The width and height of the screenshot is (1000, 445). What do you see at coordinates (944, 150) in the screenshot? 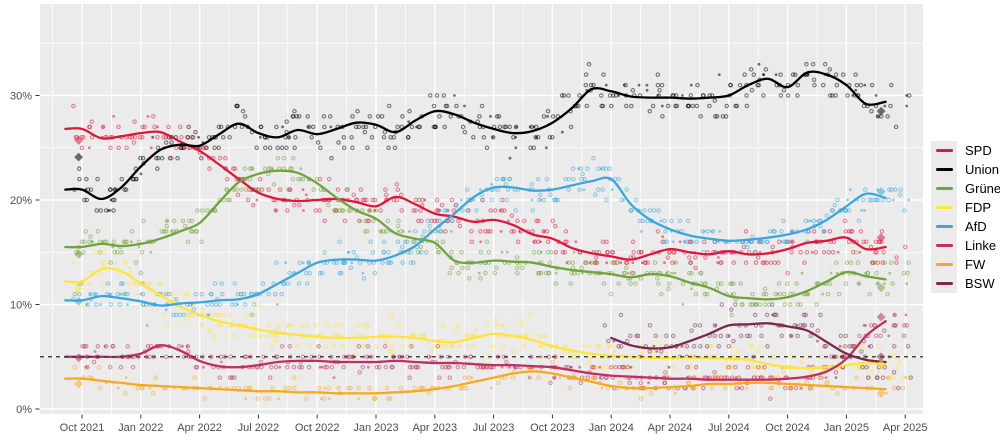
I see `legend-swatch-icon` at bounding box center [944, 150].